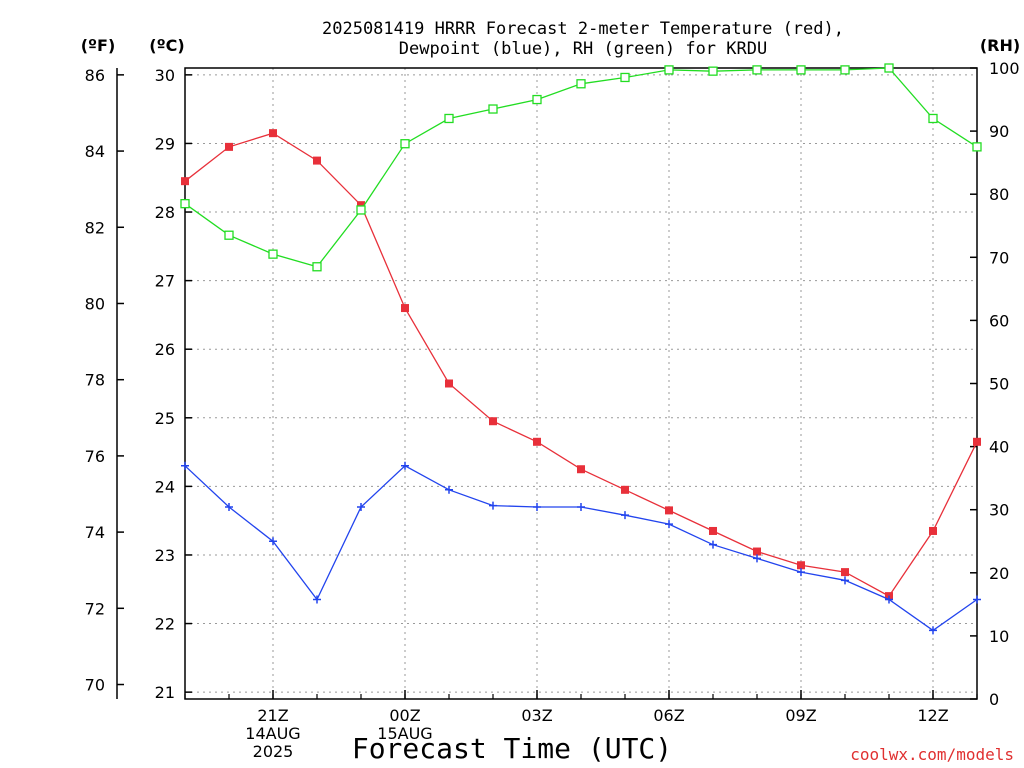 The width and height of the screenshot is (1024, 768). What do you see at coordinates (95, 151) in the screenshot?
I see `y-fahrenheit-tick-label: 84` at bounding box center [95, 151].